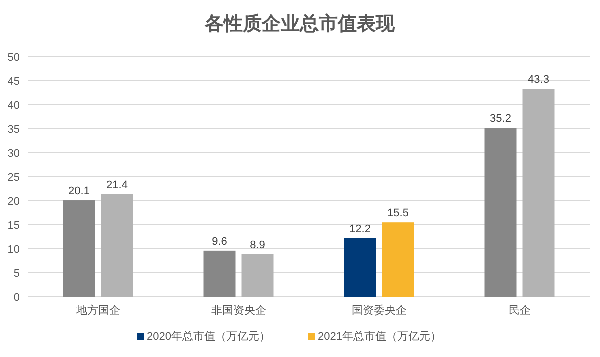 Image resolution: width=600 pixels, height=357 pixels. Describe the element at coordinates (220, 242) in the screenshot. I see `data-label: 9.6` at that location.